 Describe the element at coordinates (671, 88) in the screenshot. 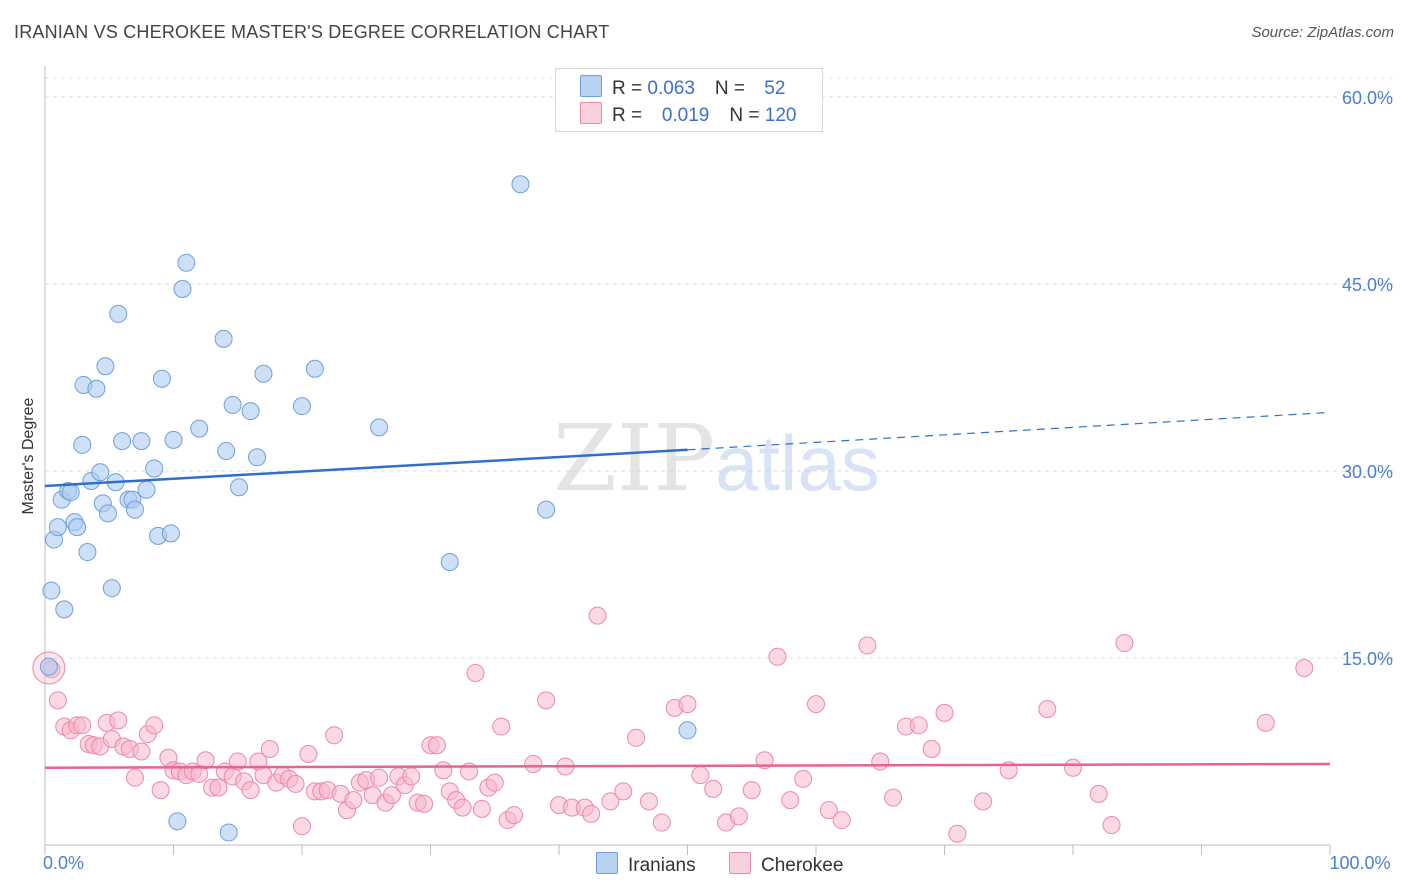

I see `legend-r-value: 0.063` at that location.